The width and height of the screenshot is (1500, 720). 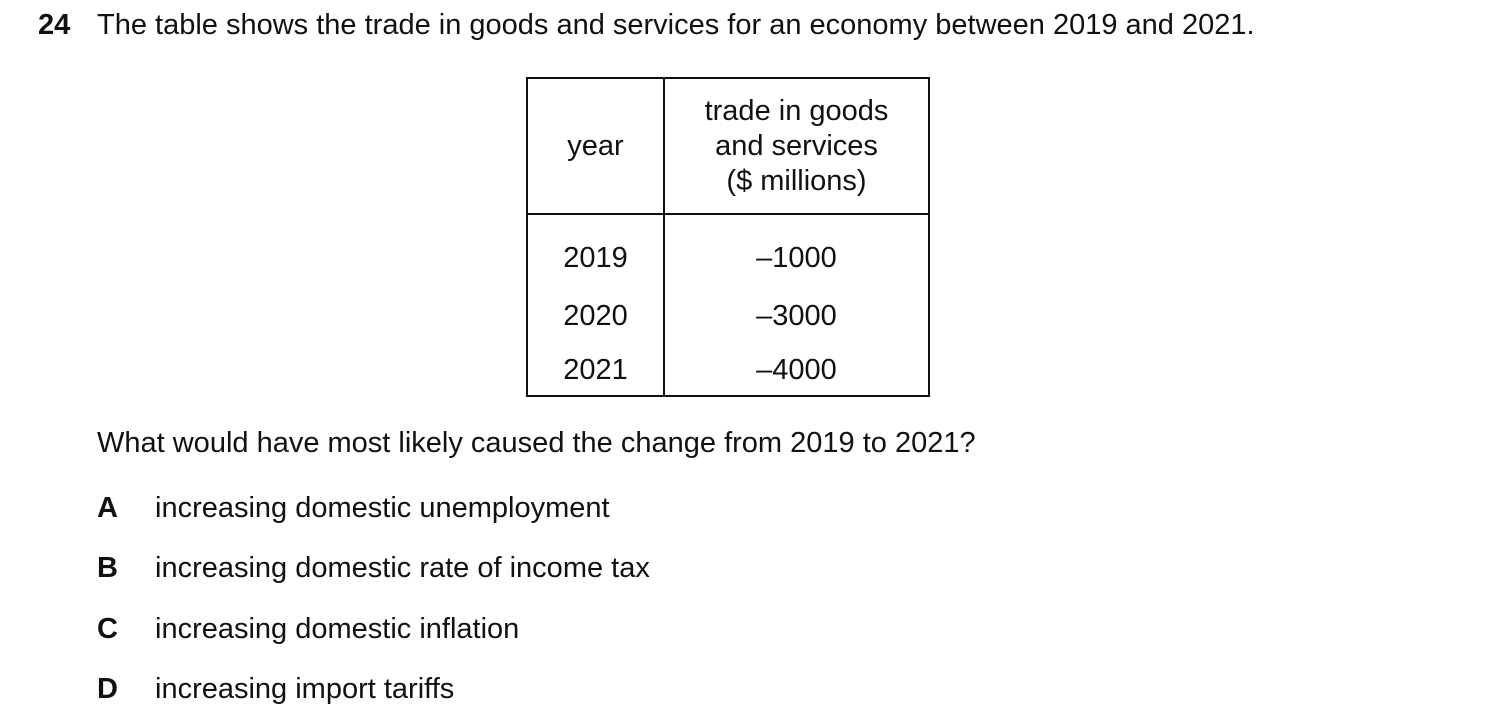 I want to click on option-text: increasing domestic rate of income tax, so click(x=402, y=568).